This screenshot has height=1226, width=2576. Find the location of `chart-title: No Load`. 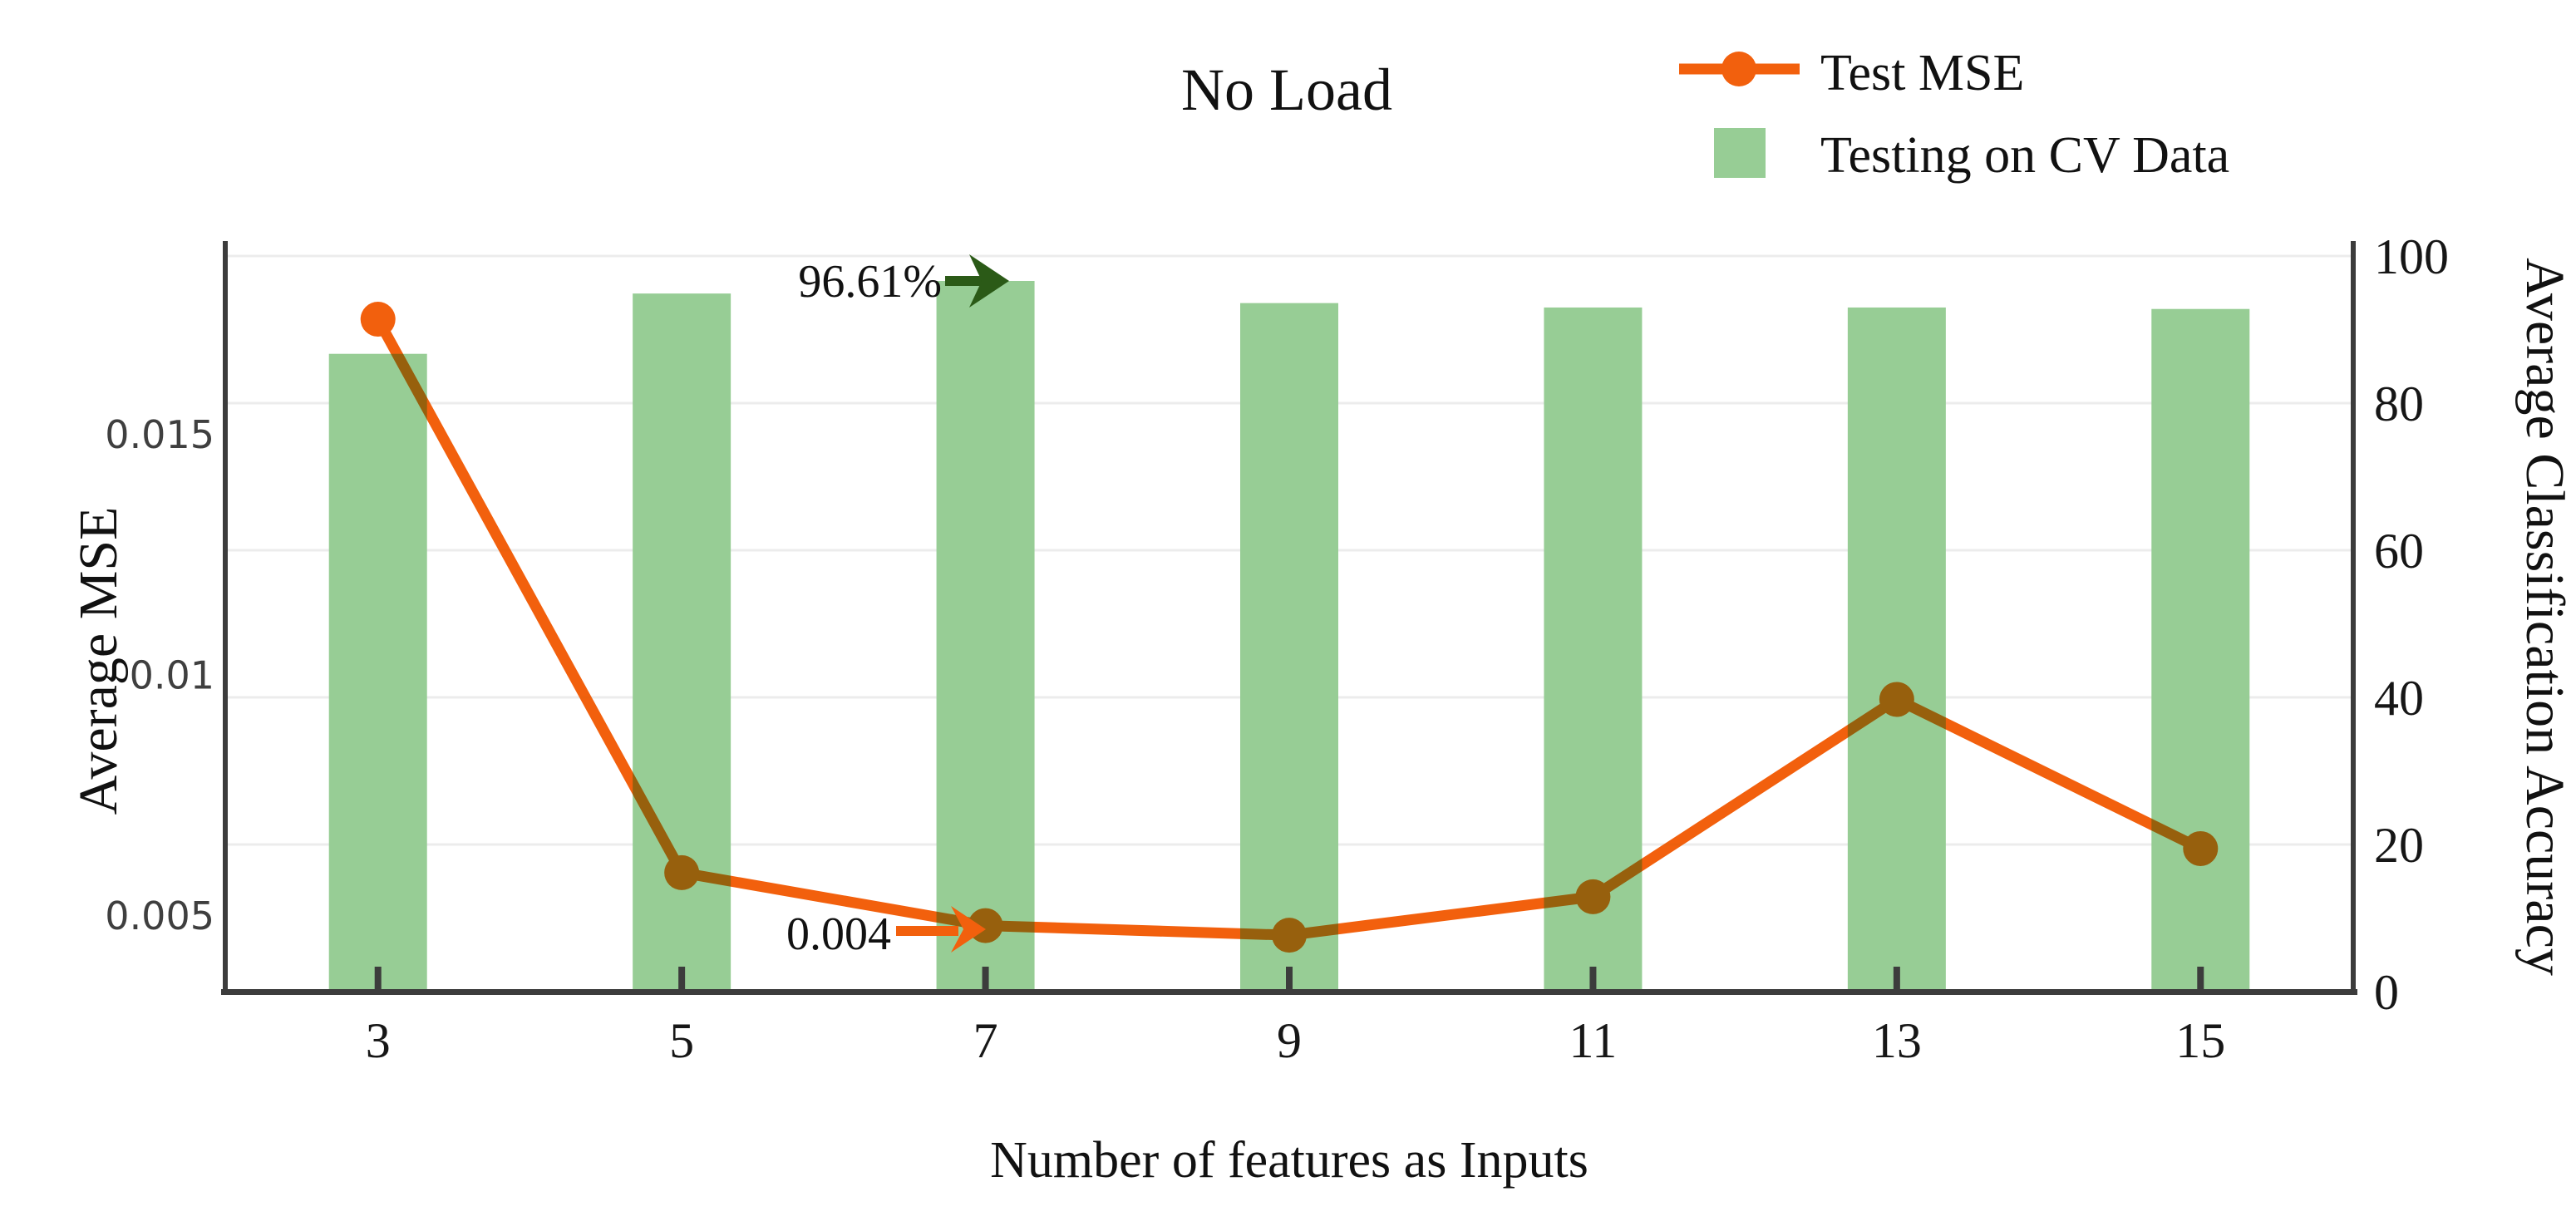

chart-title: No Load is located at coordinates (1286, 90).